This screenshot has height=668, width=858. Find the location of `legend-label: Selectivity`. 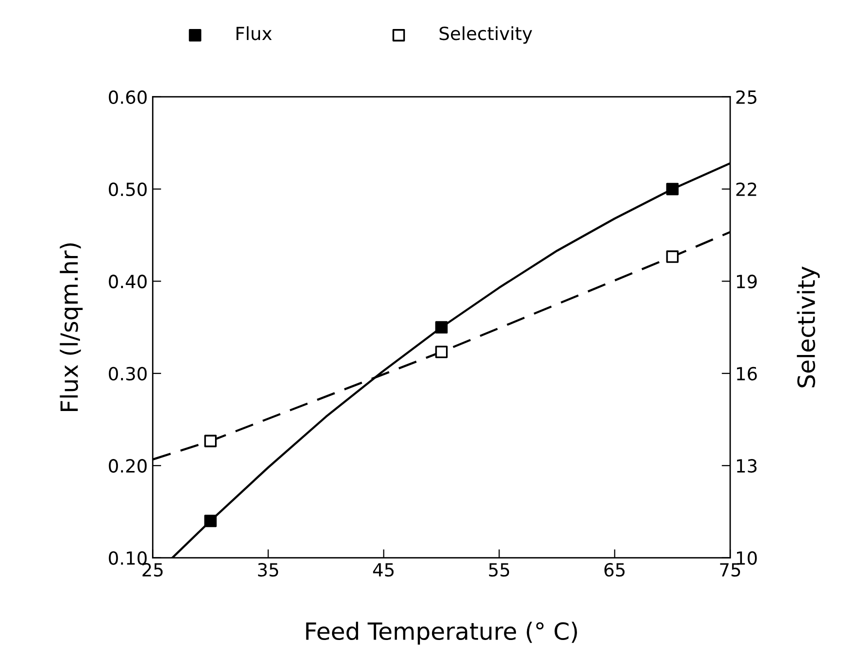

legend-label: Selectivity is located at coordinates (486, 35).